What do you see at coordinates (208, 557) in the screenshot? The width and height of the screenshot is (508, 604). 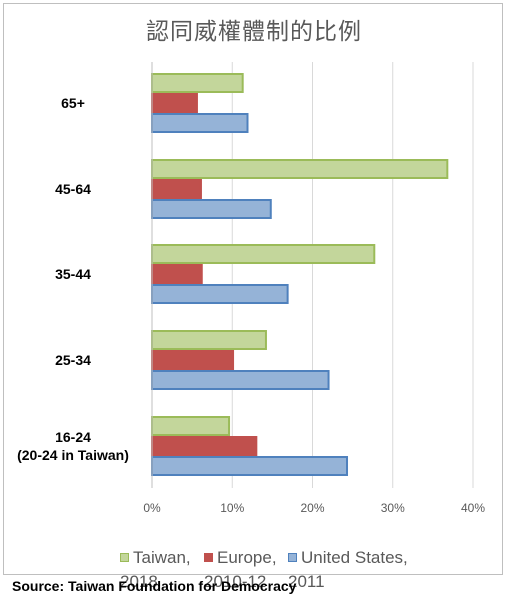 I see `legend-swatch-europe` at bounding box center [208, 557].